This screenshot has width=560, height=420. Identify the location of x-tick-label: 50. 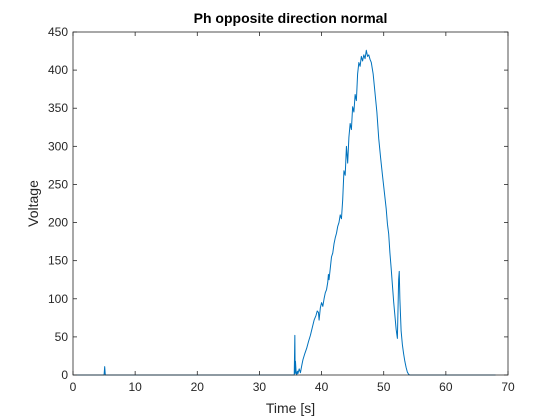
(384, 387).